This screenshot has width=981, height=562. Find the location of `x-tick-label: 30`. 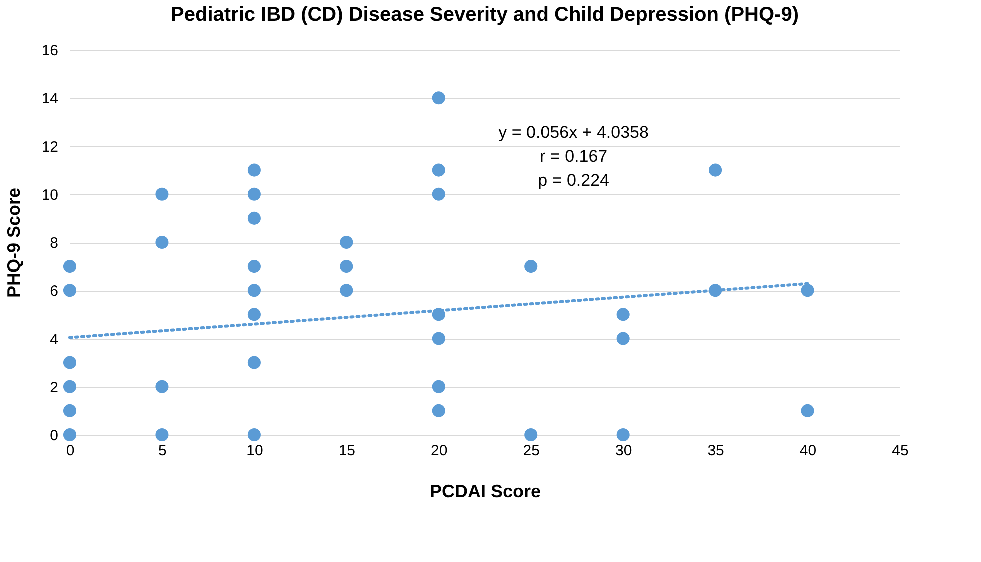

x-tick-label: 30 is located at coordinates (623, 451).